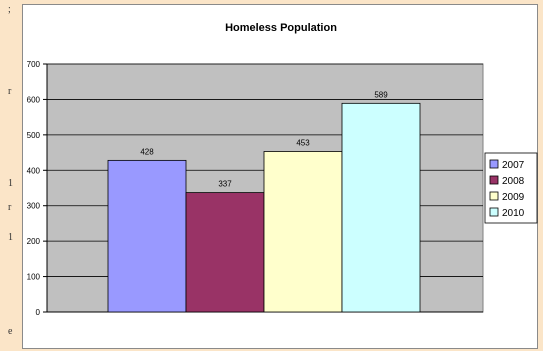 This screenshot has height=351, width=543. I want to click on y-tick-label: 600, so click(34, 99).